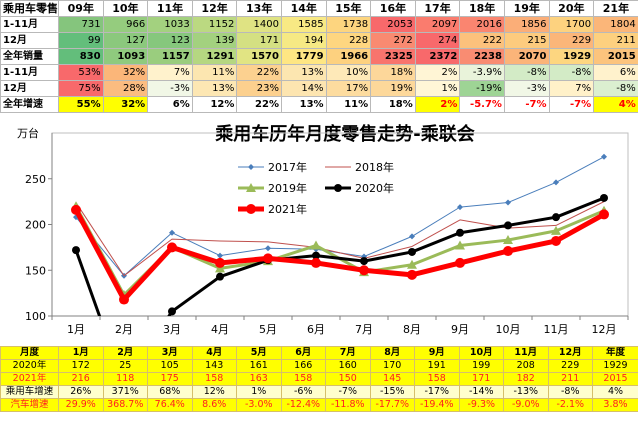 The image size is (638, 424). What do you see at coordinates (35, 316) in the screenshot?
I see `y-tick-label: 100` at bounding box center [35, 316].